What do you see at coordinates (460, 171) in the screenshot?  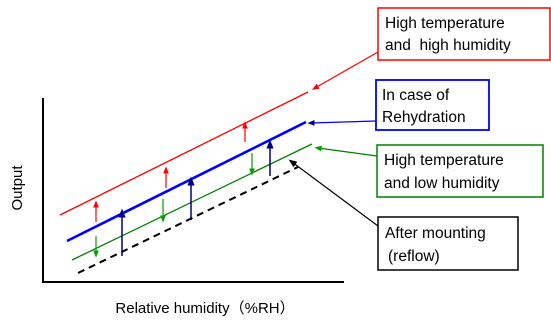 I see `label-box-high-temp-low-humidity: High temperature and low humidity` at bounding box center [460, 171].